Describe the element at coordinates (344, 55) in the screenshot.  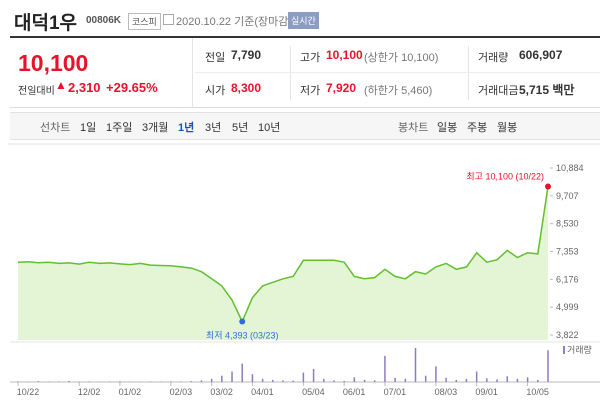
I see `stat-value: 10,100` at that location.